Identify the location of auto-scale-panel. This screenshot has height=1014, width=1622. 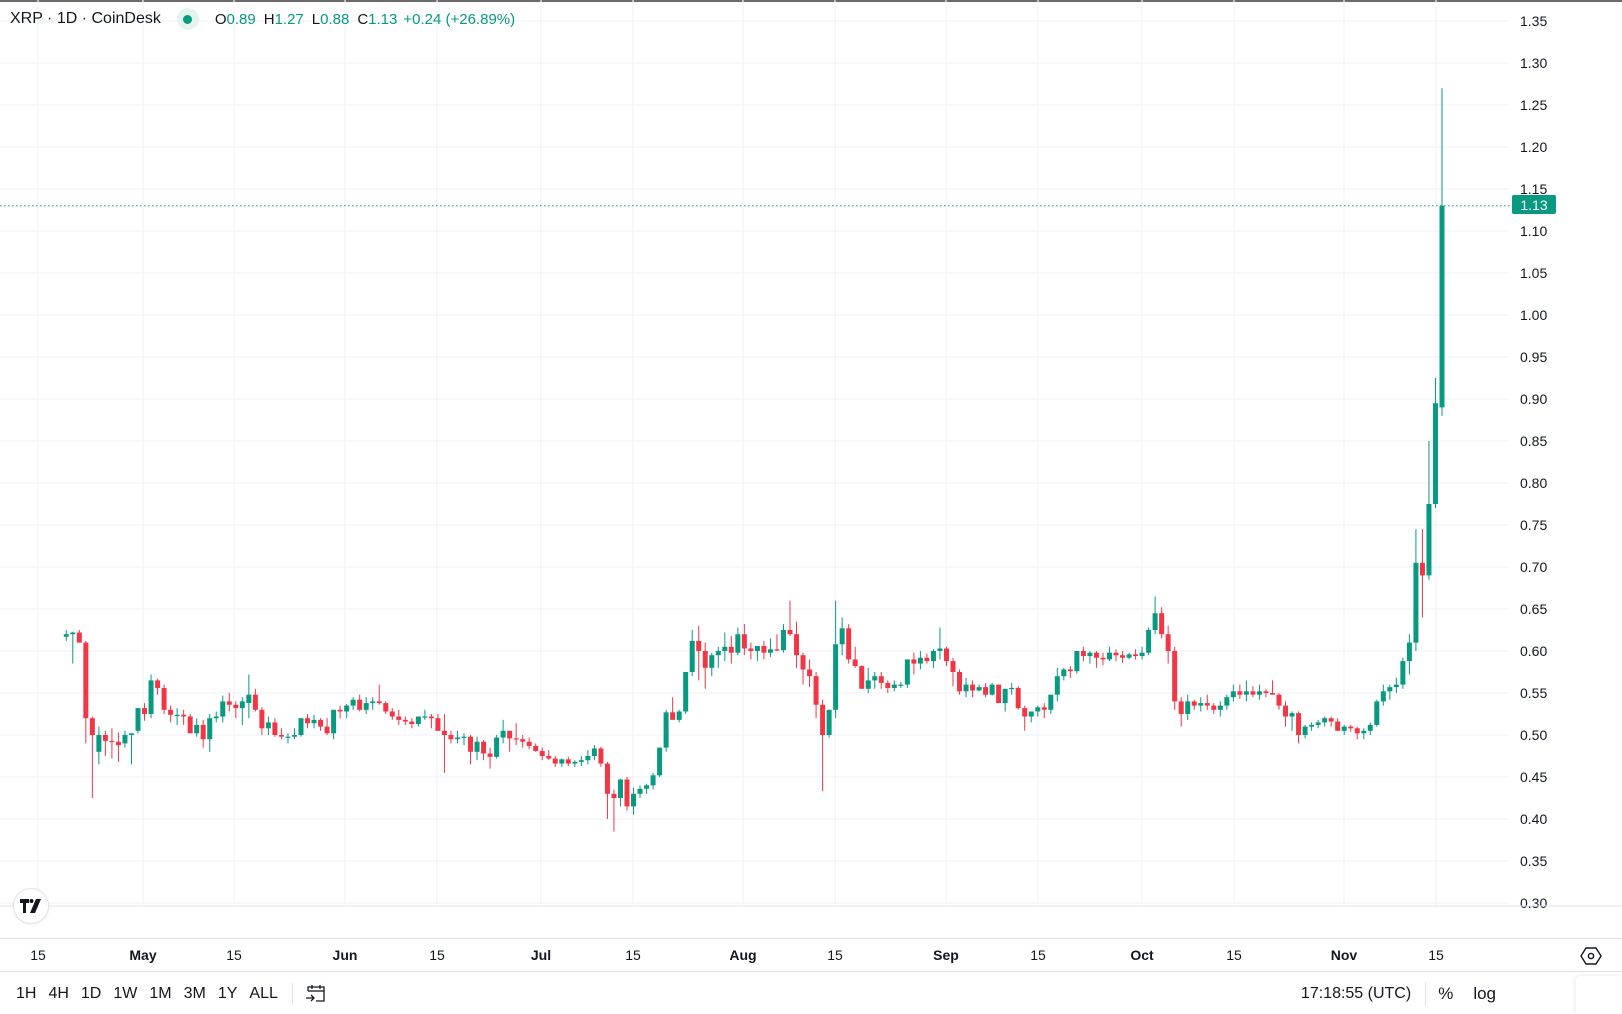
(1599, 995).